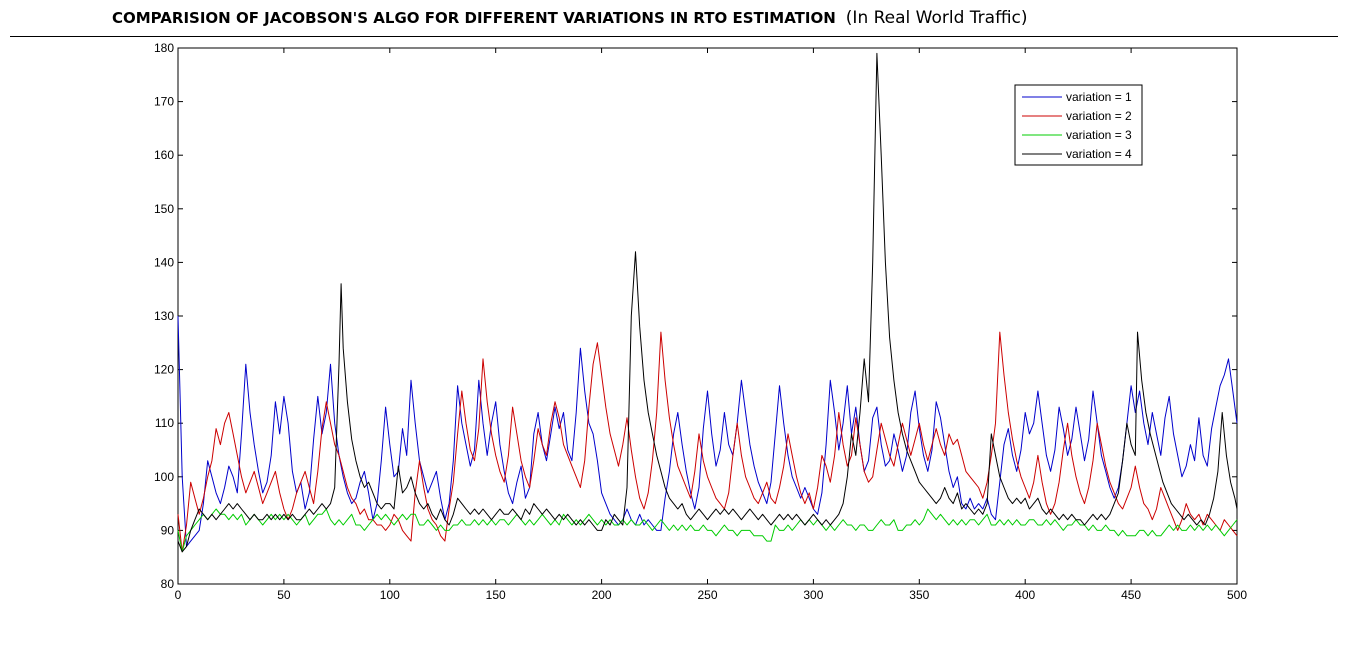  I want to click on y-tick-label: 130, so click(164, 316).